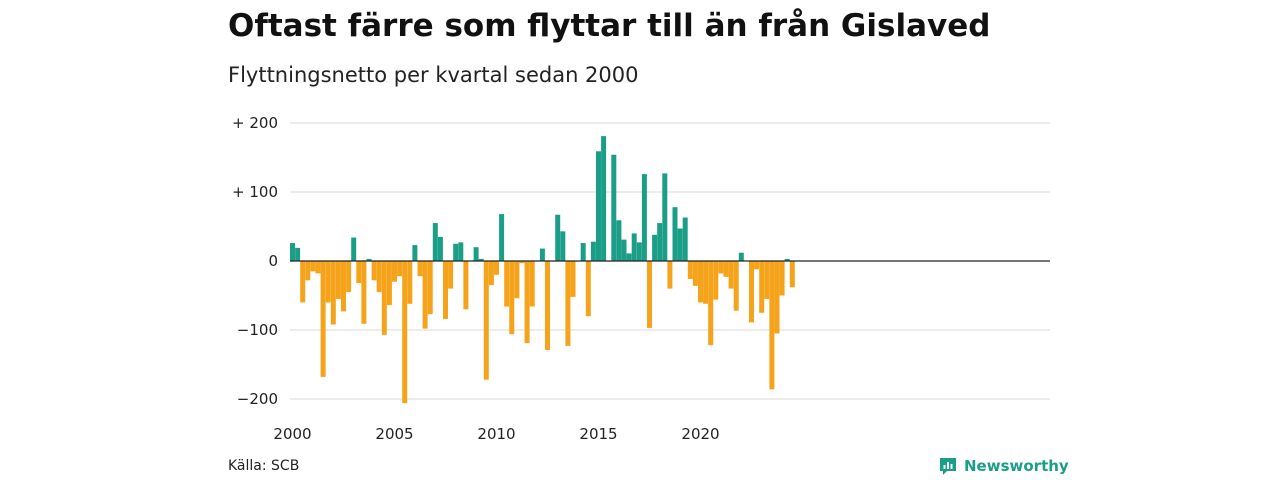 This screenshot has width=1280, height=480. Describe the element at coordinates (394, 434) in the screenshot. I see `x-tick-label: 2005` at that location.